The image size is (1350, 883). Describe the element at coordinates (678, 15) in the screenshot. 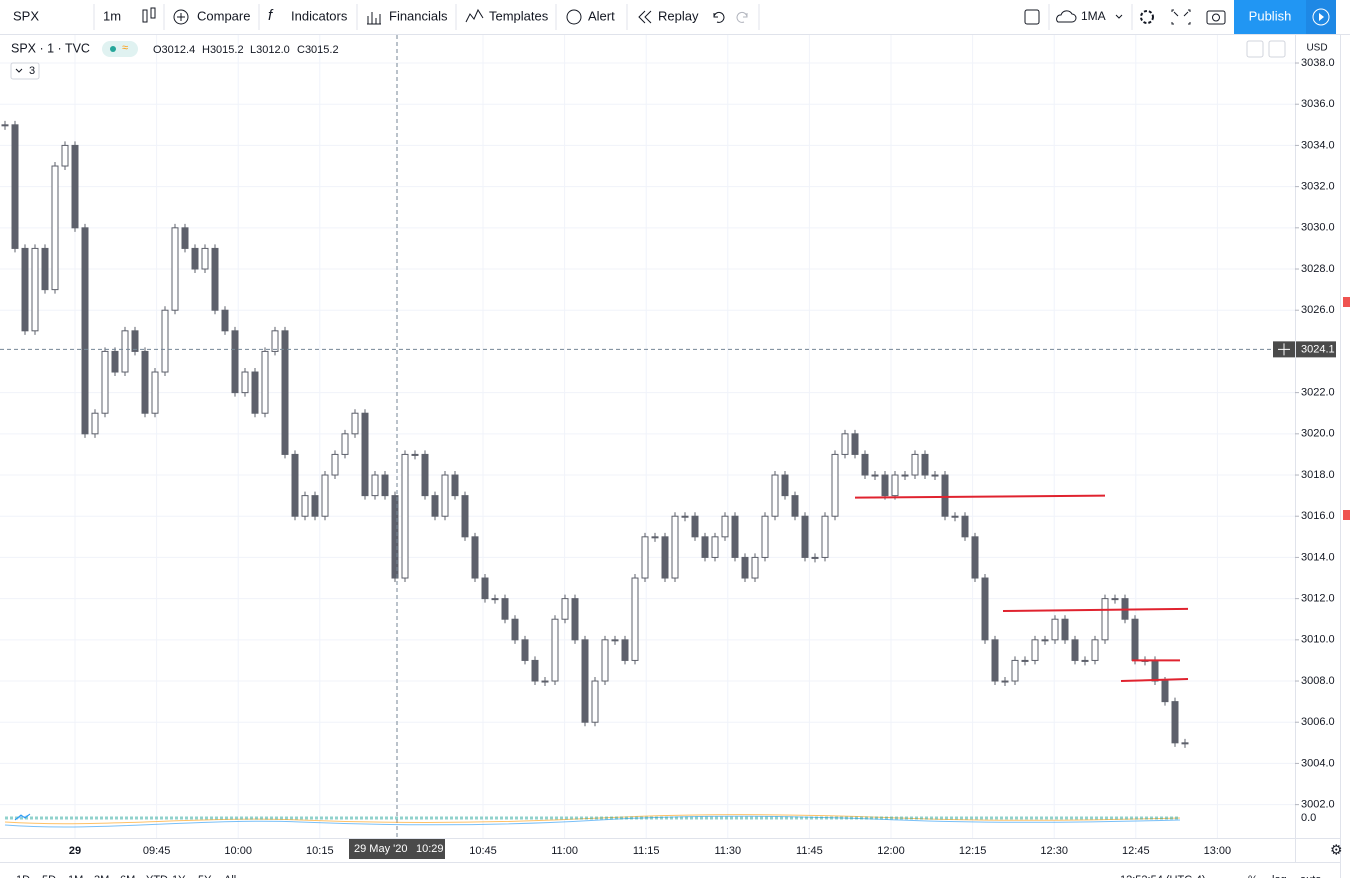

I see `replay: Replay` at that location.